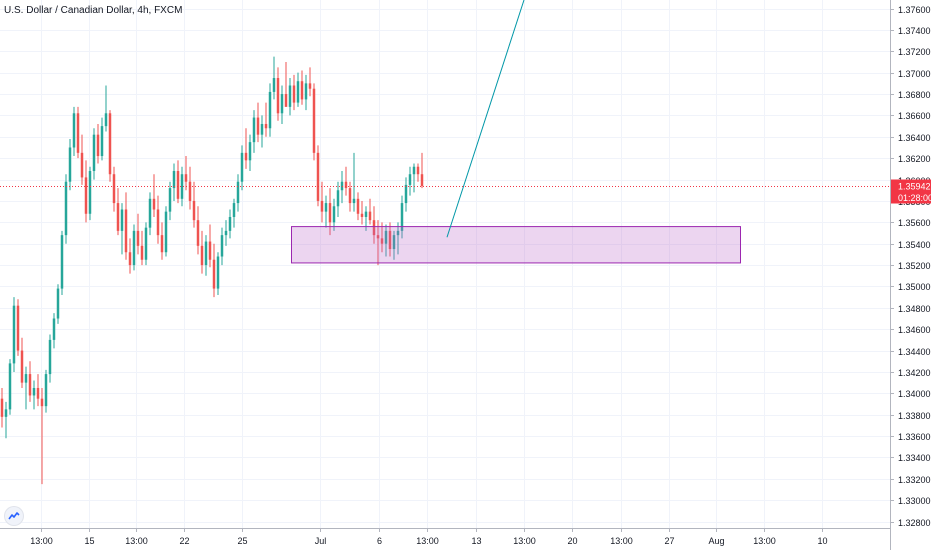 This screenshot has width=932, height=550. Describe the element at coordinates (914, 223) in the screenshot. I see `price-tick-label: 1.35600` at that location.